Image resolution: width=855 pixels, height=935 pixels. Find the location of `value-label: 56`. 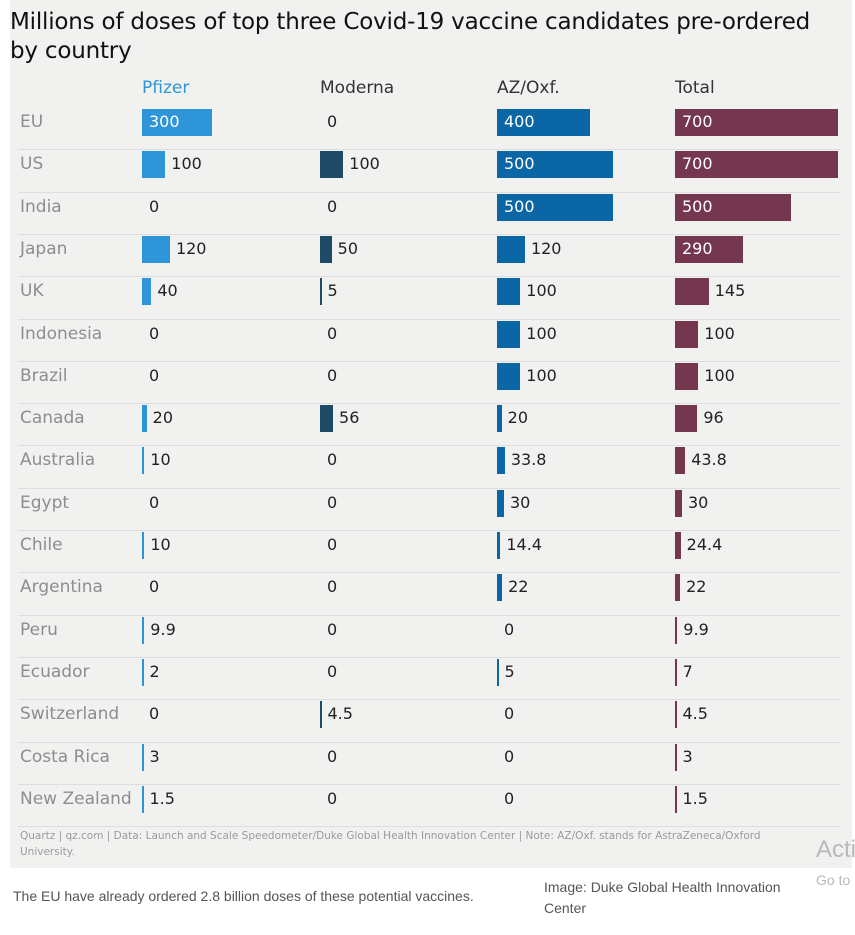

value-label: 56 is located at coordinates (349, 418).